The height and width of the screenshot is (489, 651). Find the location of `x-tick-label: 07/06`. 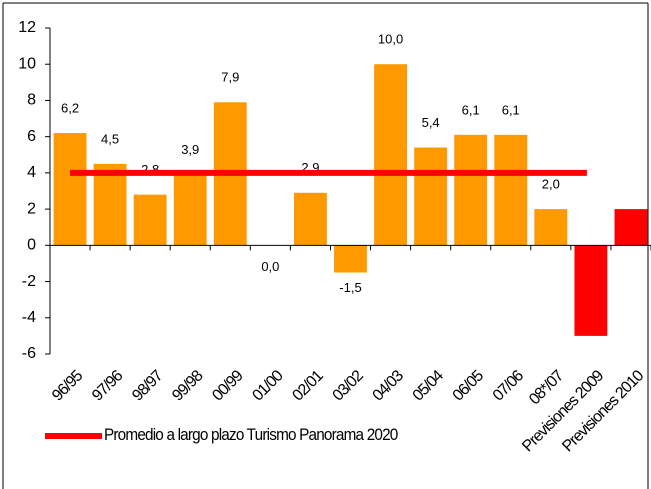

x-tick-label: 07/06 is located at coordinates (509, 386).